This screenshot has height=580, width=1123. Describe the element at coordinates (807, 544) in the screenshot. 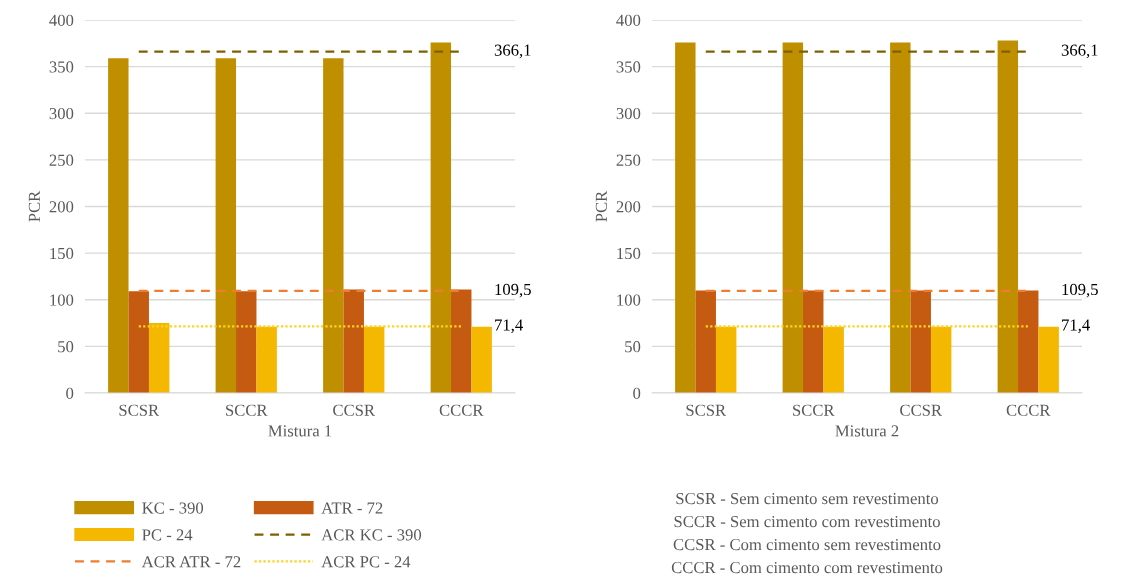

I see `text: CCSR - Com cimento sem revestimento` at that location.